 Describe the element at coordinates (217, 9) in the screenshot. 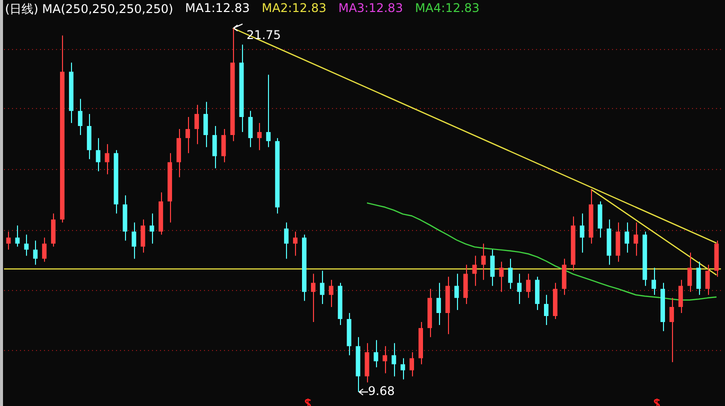

I see `text: MA1:12.83` at that location.